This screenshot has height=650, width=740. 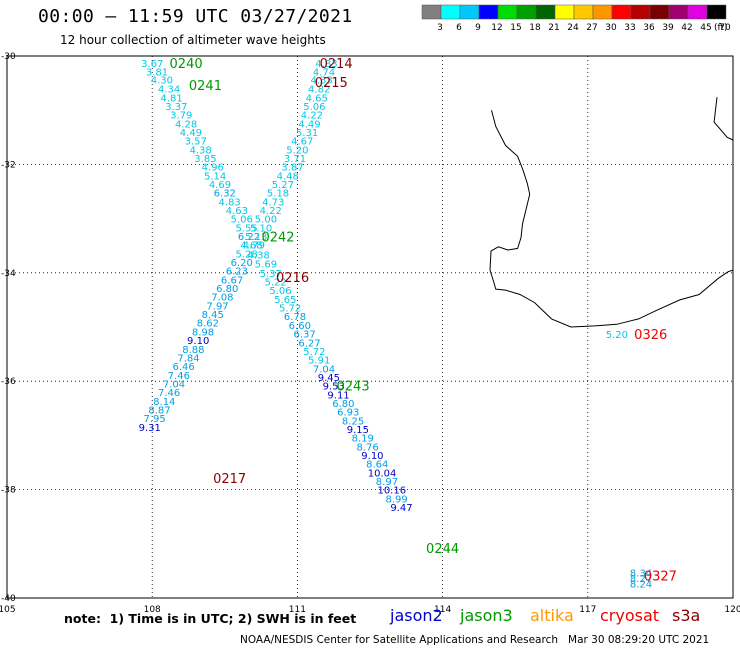 I want to click on colorbar-label: 36, so click(x=649, y=28).